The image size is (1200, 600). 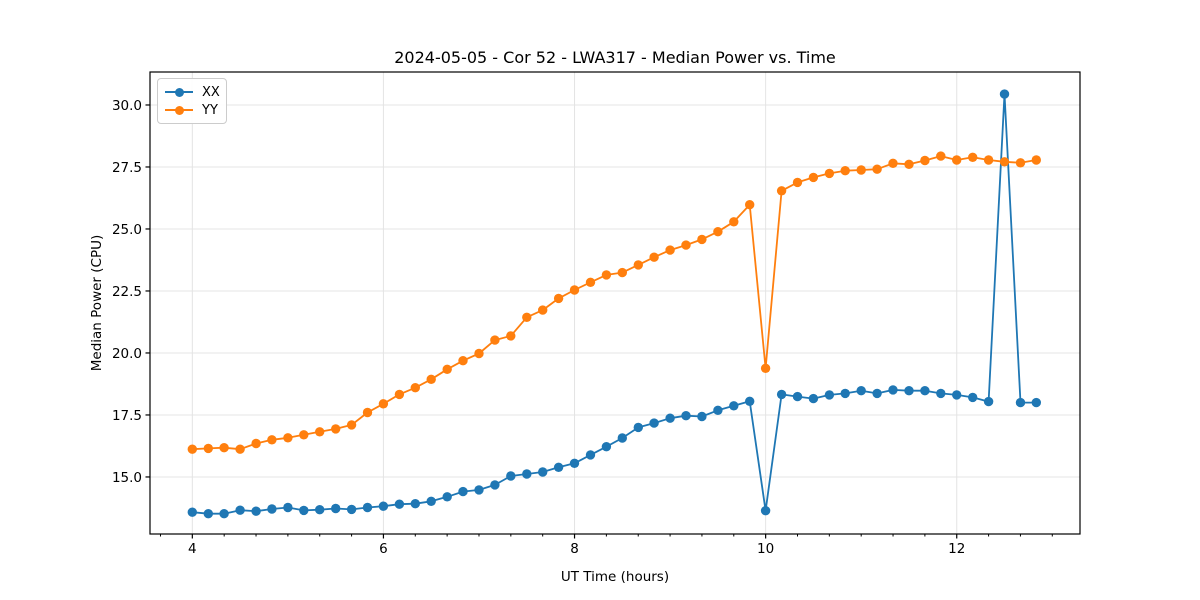 I want to click on legend-line-marker-yy-icon, so click(x=179, y=110).